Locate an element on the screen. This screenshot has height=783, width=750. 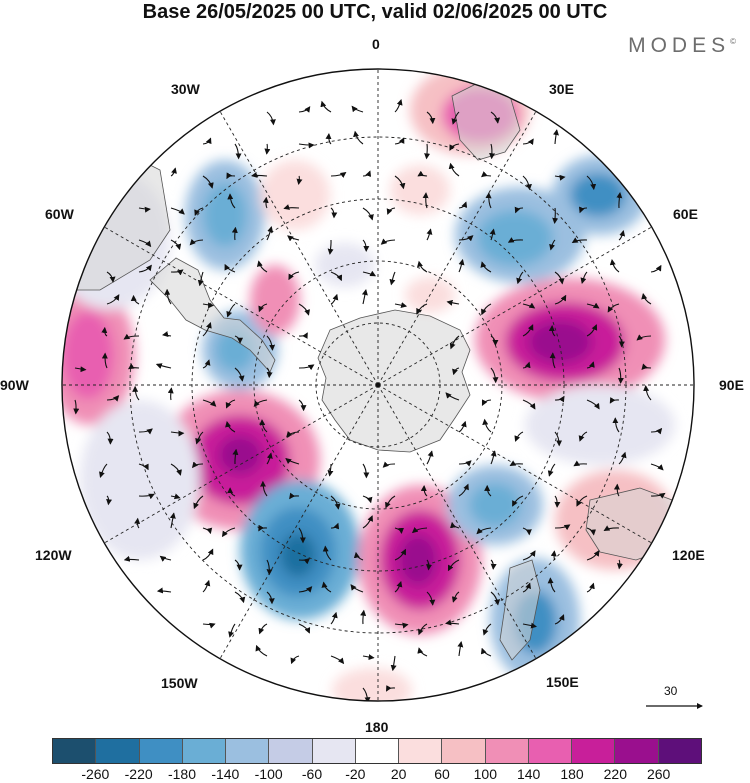
colorbar-tick-label: -260 is located at coordinates (95, 774).